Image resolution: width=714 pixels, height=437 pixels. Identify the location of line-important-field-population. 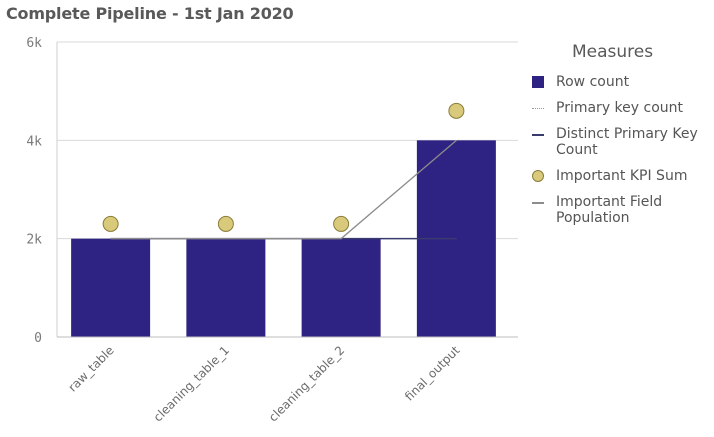
(283, 189).